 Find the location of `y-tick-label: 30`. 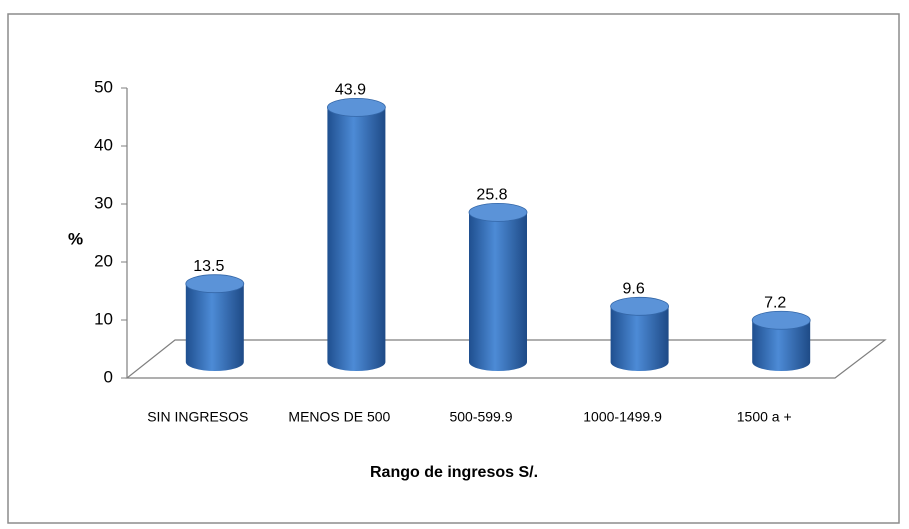

y-tick-label: 30 is located at coordinates (103, 202).